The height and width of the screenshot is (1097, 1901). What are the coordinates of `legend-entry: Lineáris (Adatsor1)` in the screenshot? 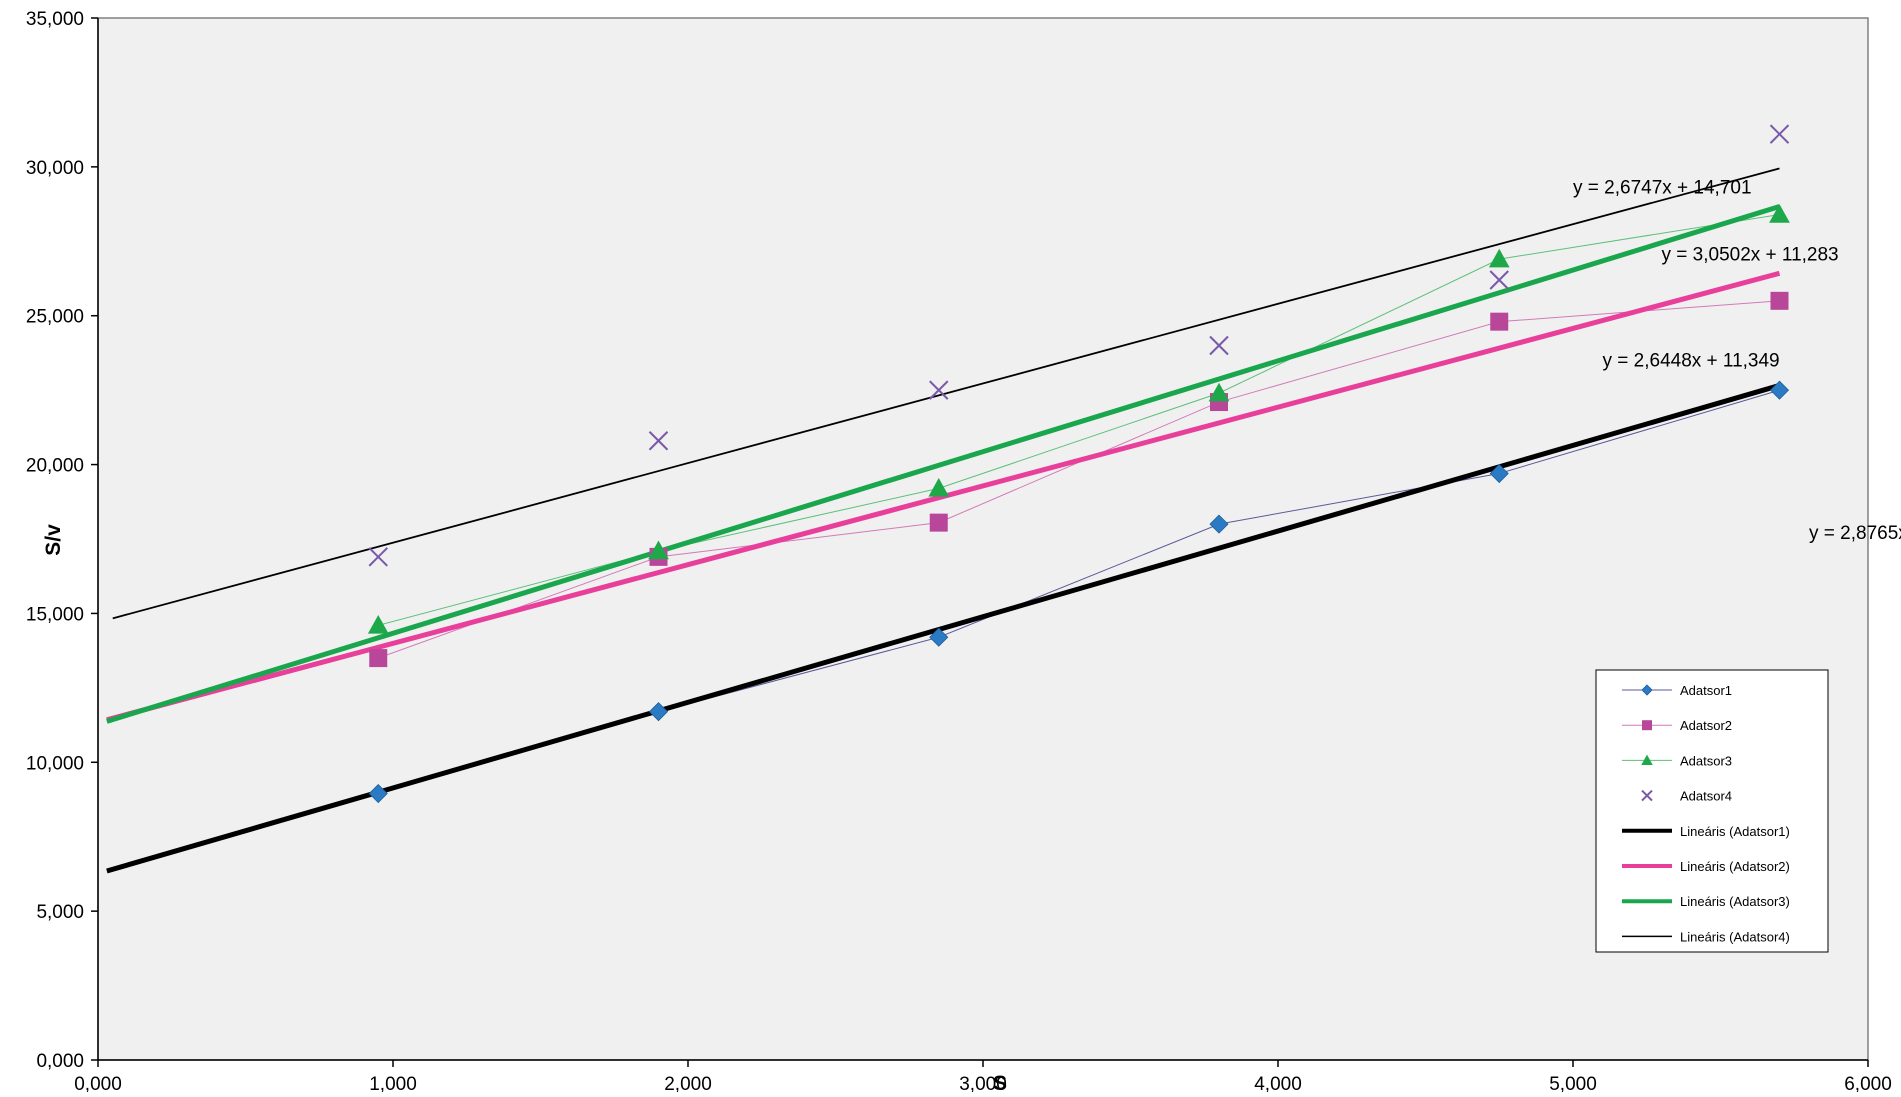 It's located at (1706, 831).